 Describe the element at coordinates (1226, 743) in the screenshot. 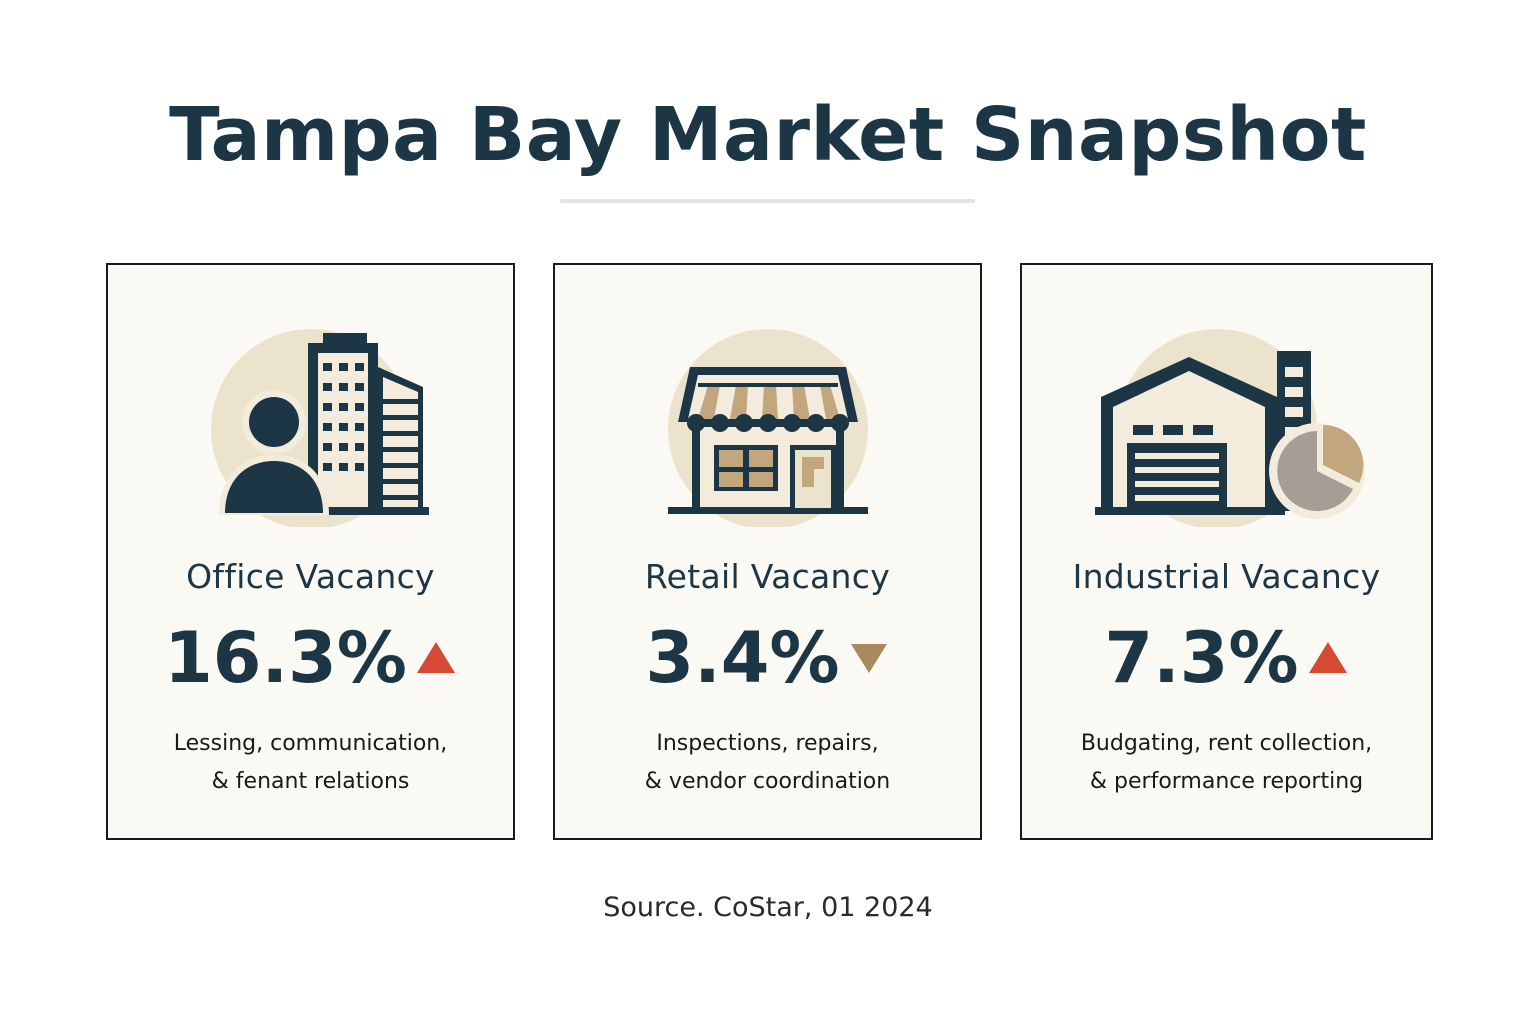

I see `description-line: Budgating, rent collection,` at that location.